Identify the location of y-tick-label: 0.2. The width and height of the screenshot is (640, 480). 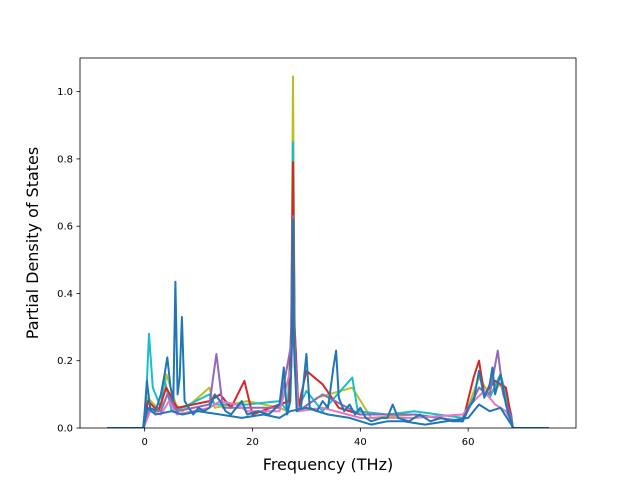
(65, 361).